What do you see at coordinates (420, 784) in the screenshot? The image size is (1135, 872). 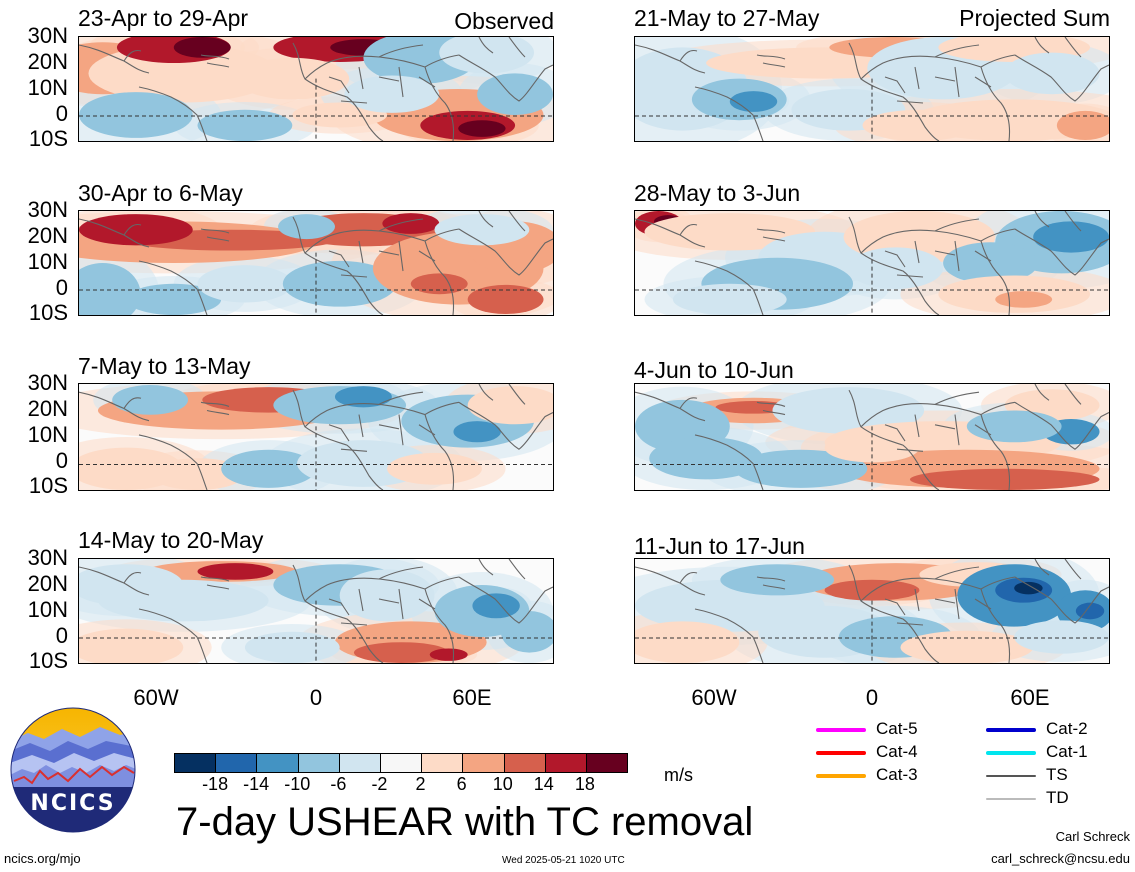 I see `colorbar-tick-label: 2` at bounding box center [420, 784].